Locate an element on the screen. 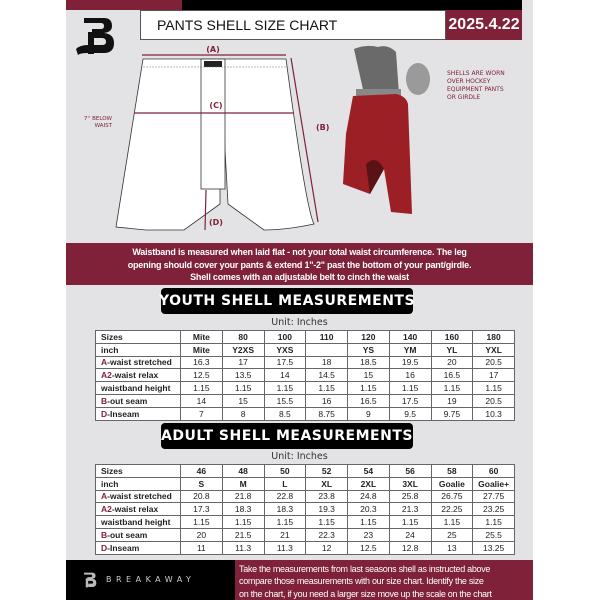  table-cell: 9.5 is located at coordinates (410, 413).